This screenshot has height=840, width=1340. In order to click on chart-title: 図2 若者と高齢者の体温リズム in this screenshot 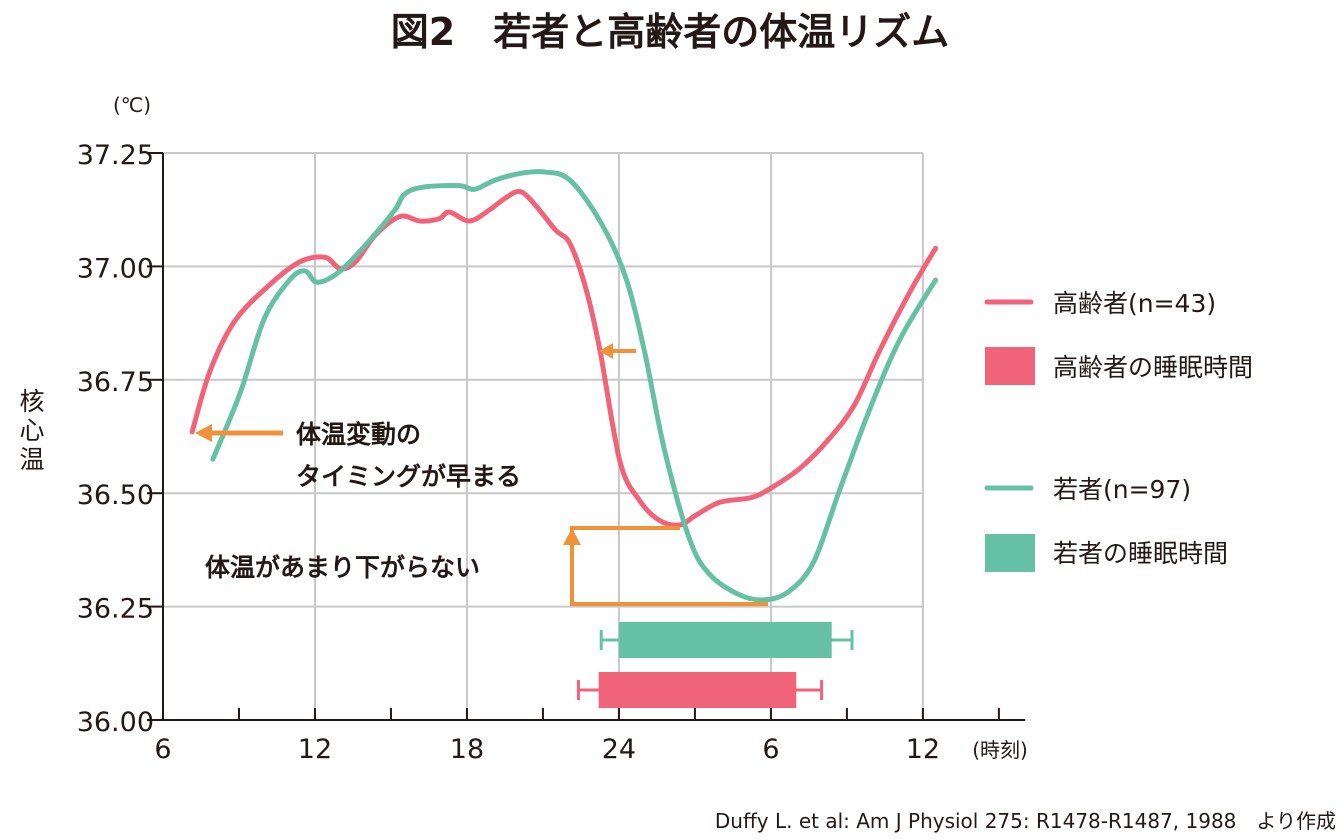, I will do `click(670, 32)`.